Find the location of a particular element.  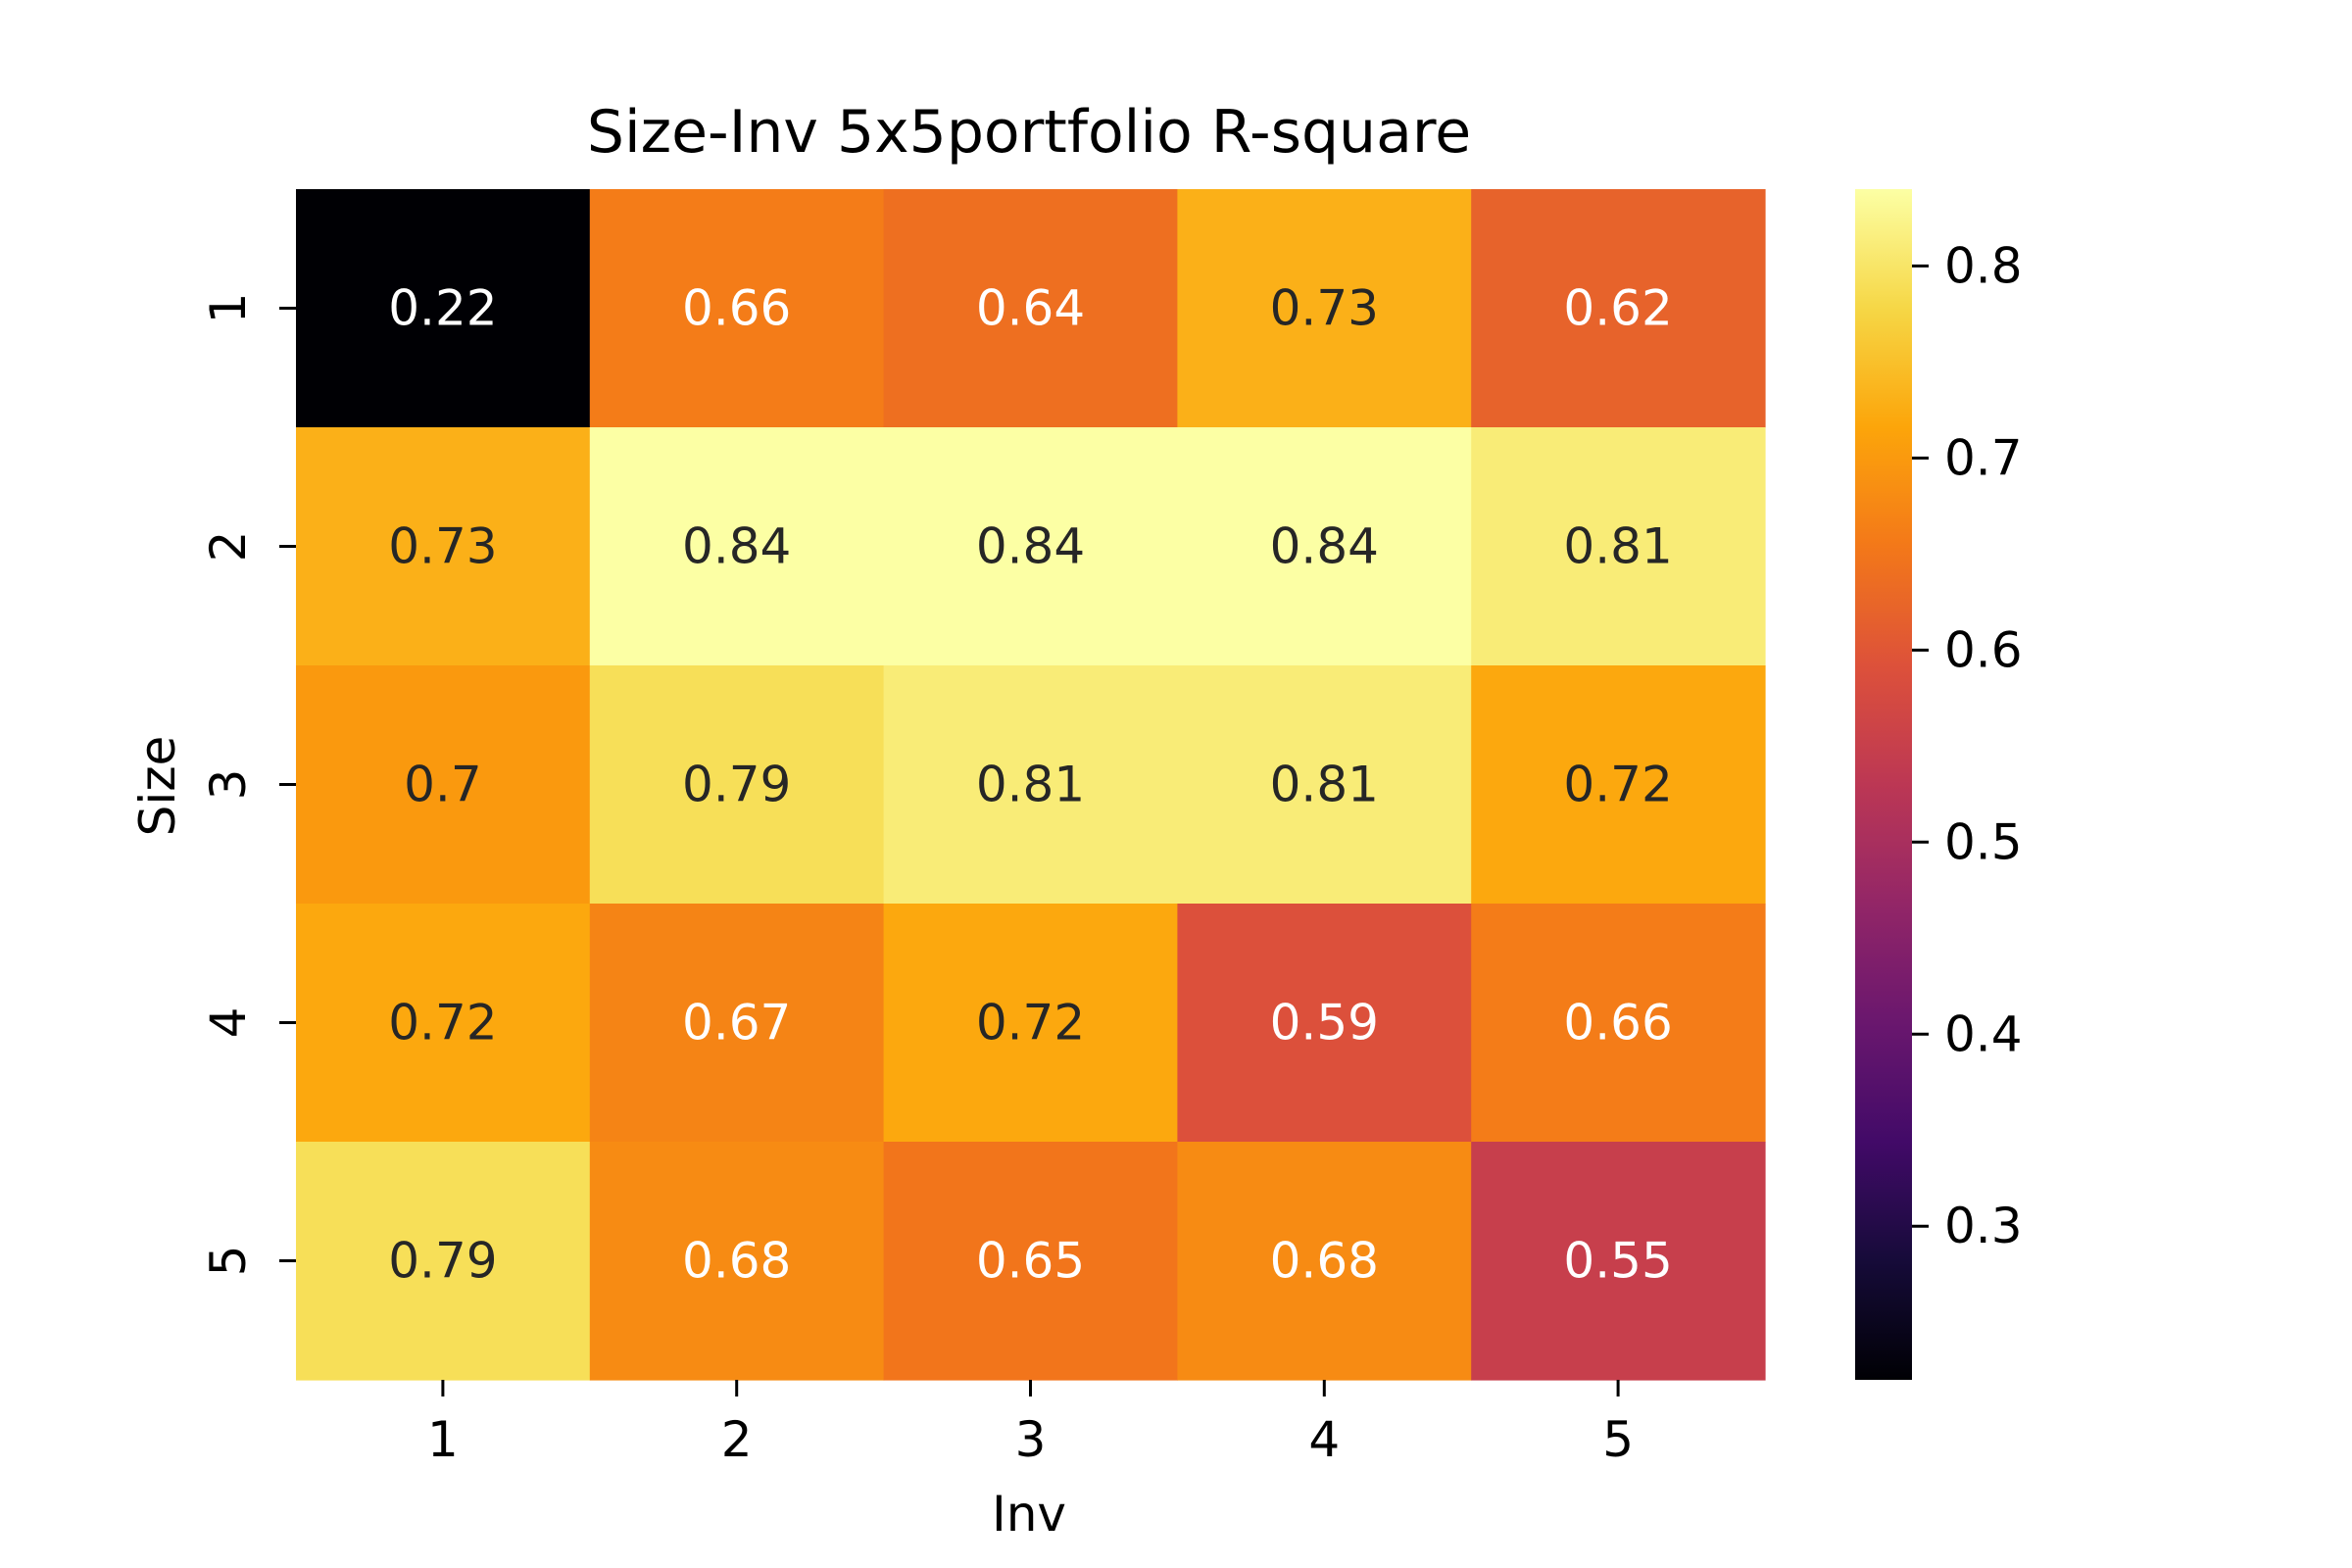

cell-value-label: 0.22 is located at coordinates (442, 308).